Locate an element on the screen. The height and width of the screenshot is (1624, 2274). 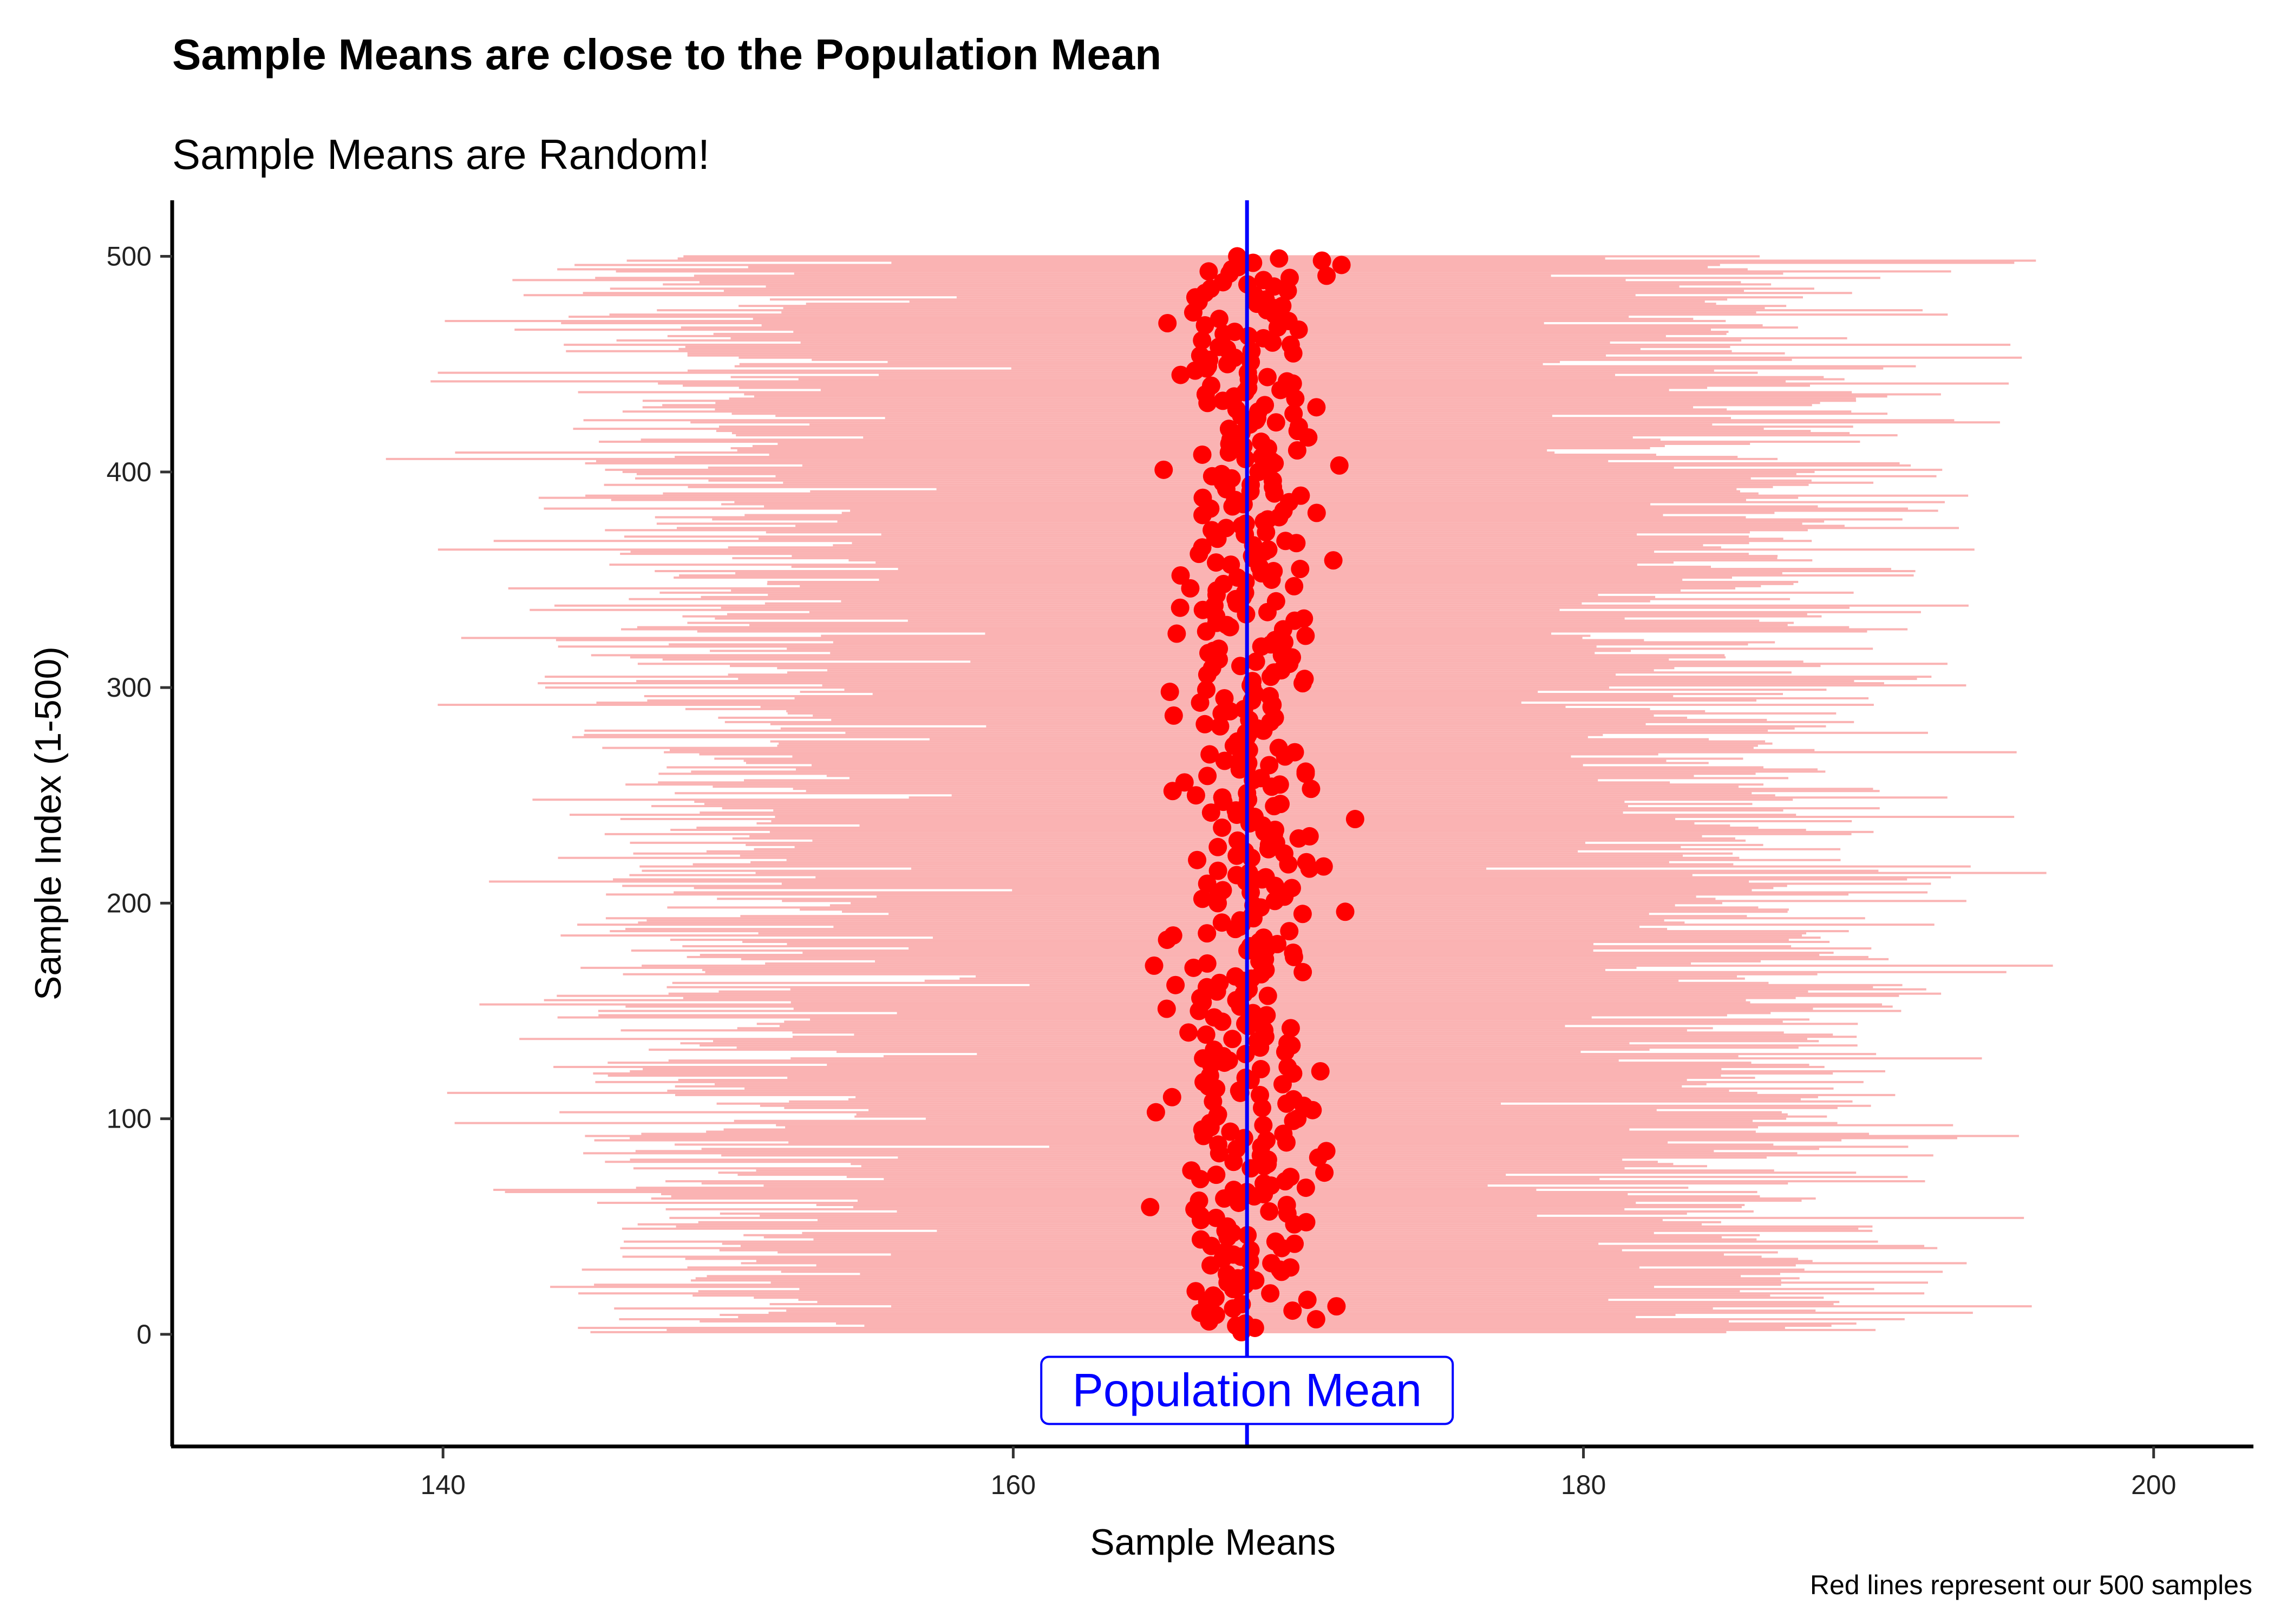
x-tick-label: 160 is located at coordinates (1014, 1485).